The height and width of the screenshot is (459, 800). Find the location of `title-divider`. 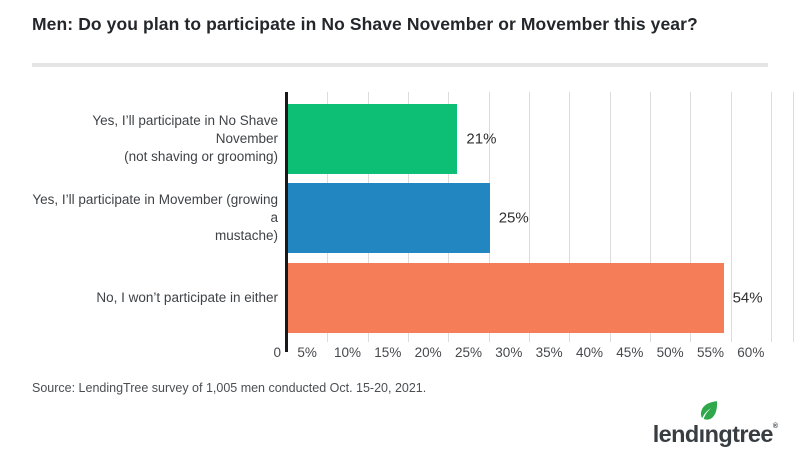

title-divider is located at coordinates (400, 65).